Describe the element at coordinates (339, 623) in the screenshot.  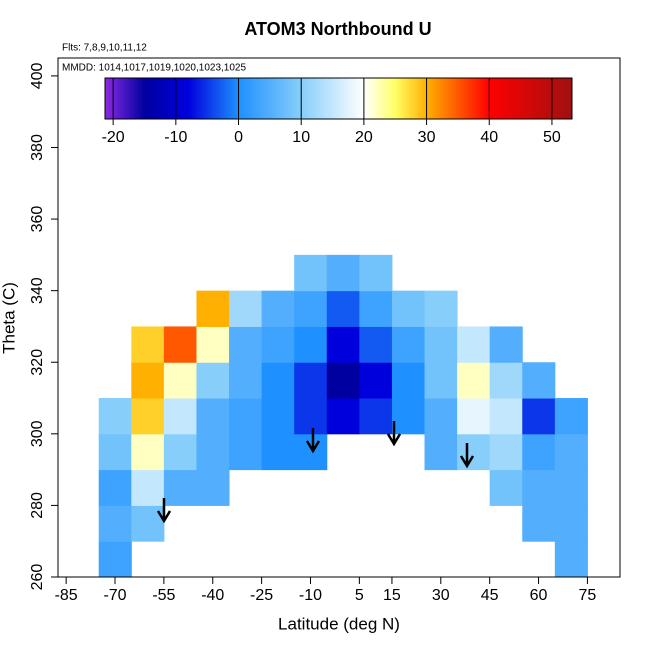
I see `x-axis-label: Latitude (deg N)` at that location.